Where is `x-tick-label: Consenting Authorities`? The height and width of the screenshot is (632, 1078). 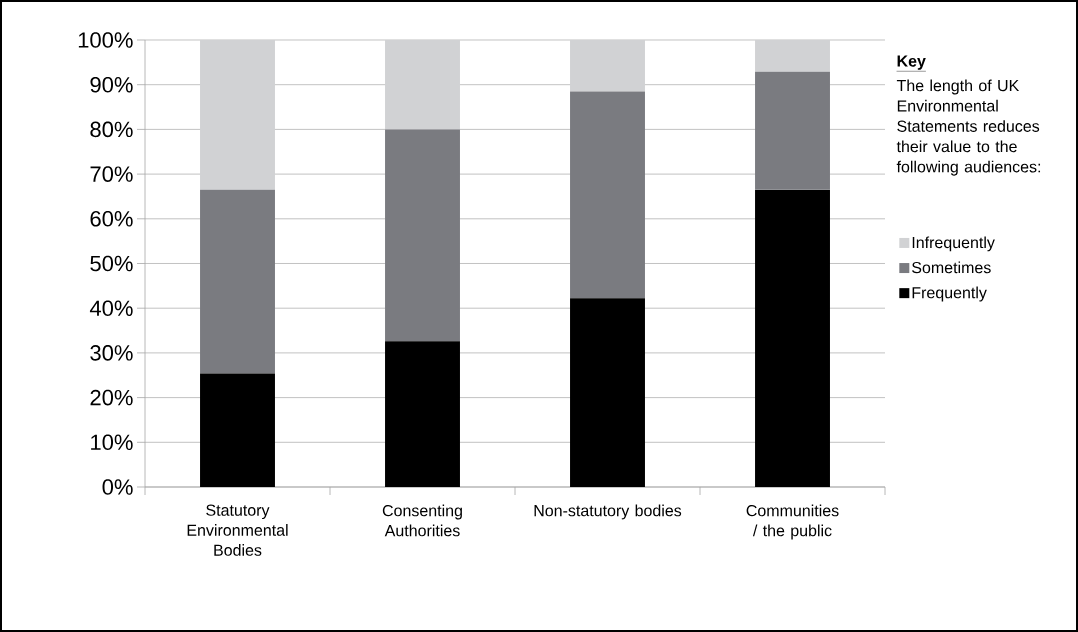 x-tick-label: Consenting Authorities is located at coordinates (422, 520).